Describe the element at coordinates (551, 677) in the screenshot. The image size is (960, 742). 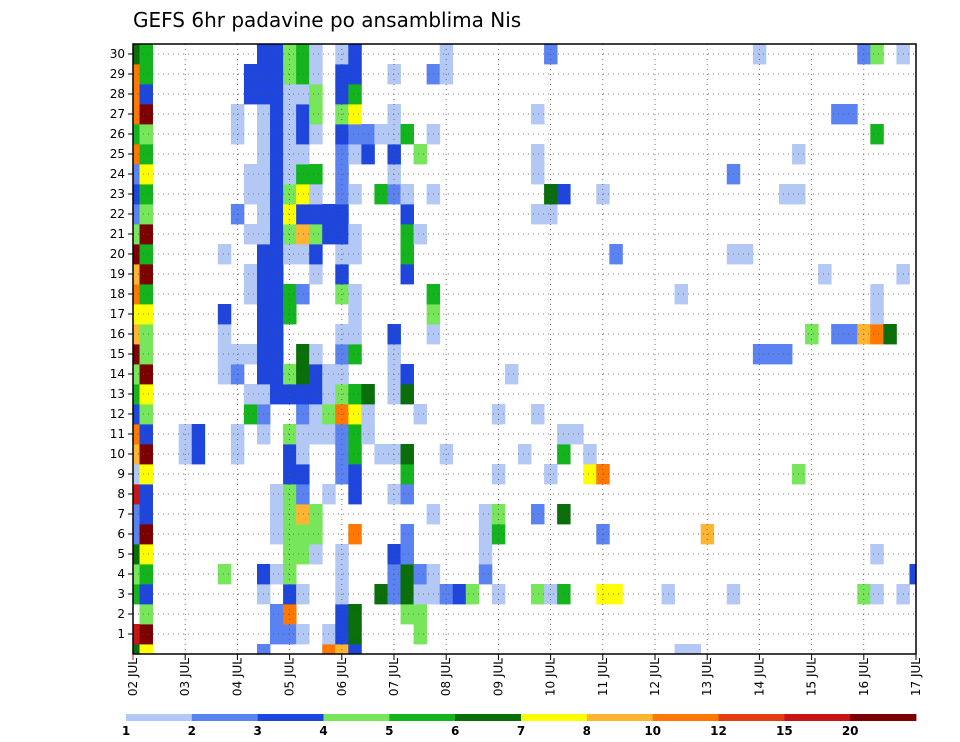
I see `x-tick-label: 10 JUL` at that location.